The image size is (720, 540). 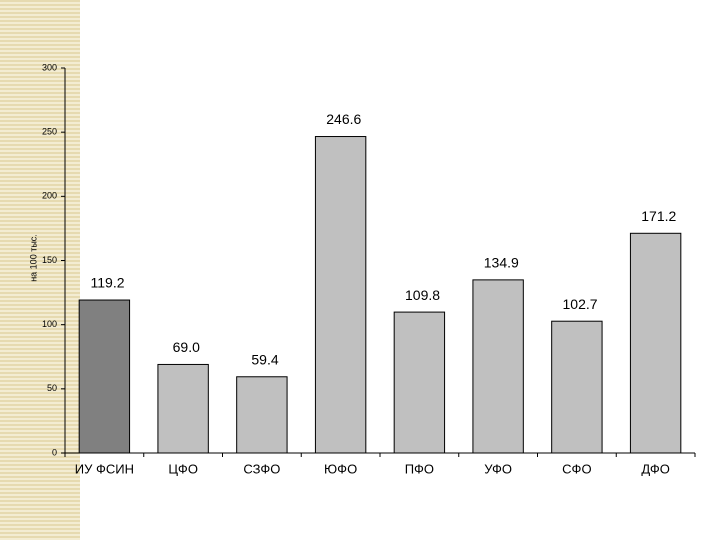 I want to click on y-tick-label: 300, so click(x=49, y=67).